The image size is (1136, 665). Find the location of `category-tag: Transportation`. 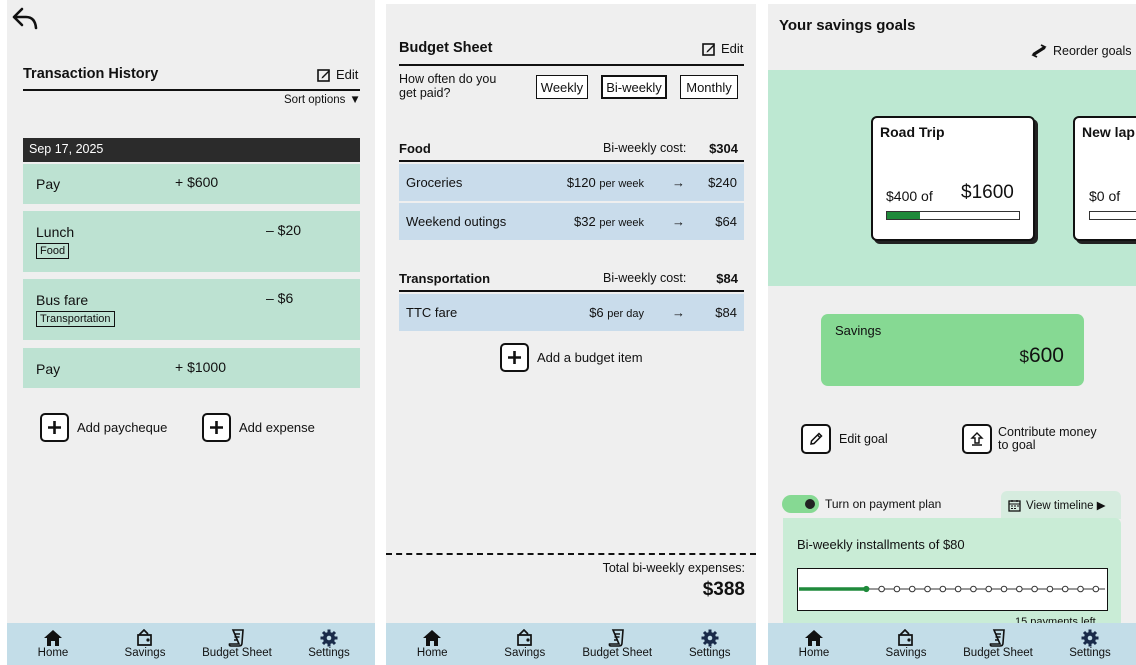

category-tag: Transportation is located at coordinates (75, 319).